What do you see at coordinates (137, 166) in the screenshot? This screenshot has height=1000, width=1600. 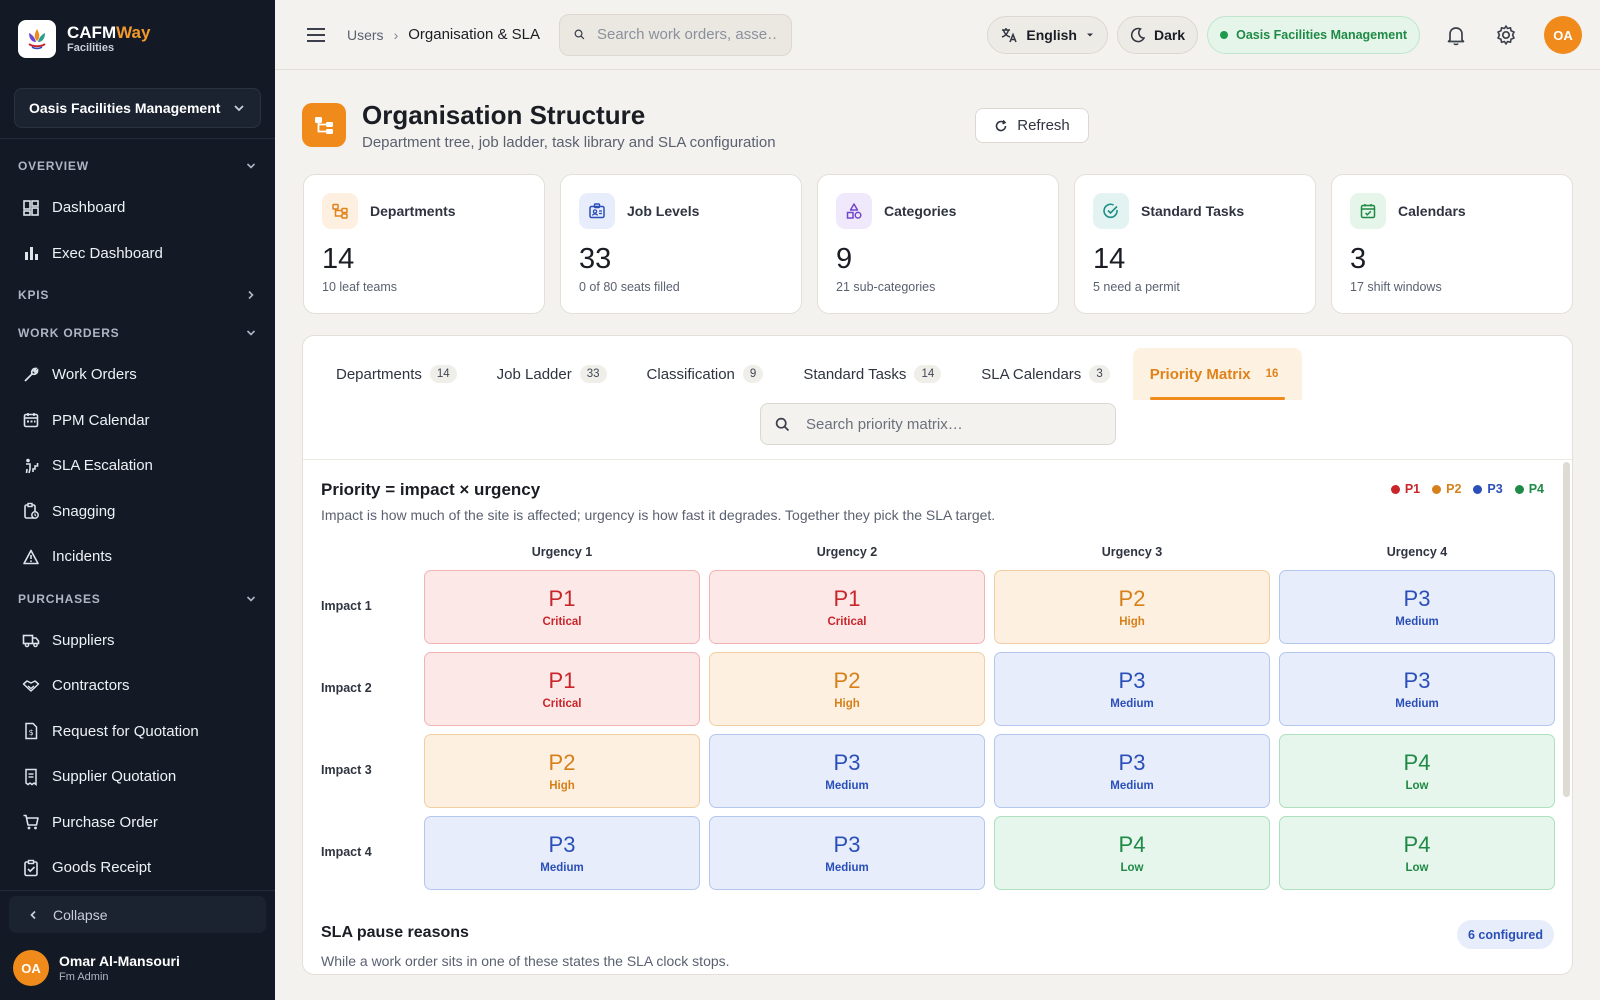 I see `nav-section-overview: OVERVIEW` at bounding box center [137, 166].